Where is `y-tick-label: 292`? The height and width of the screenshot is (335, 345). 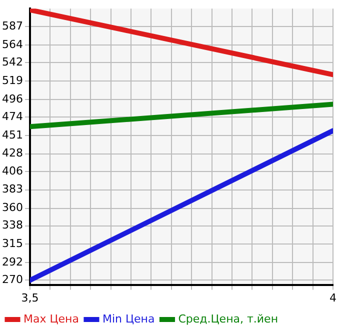 y-tick-label: 292 is located at coordinates (12, 262).